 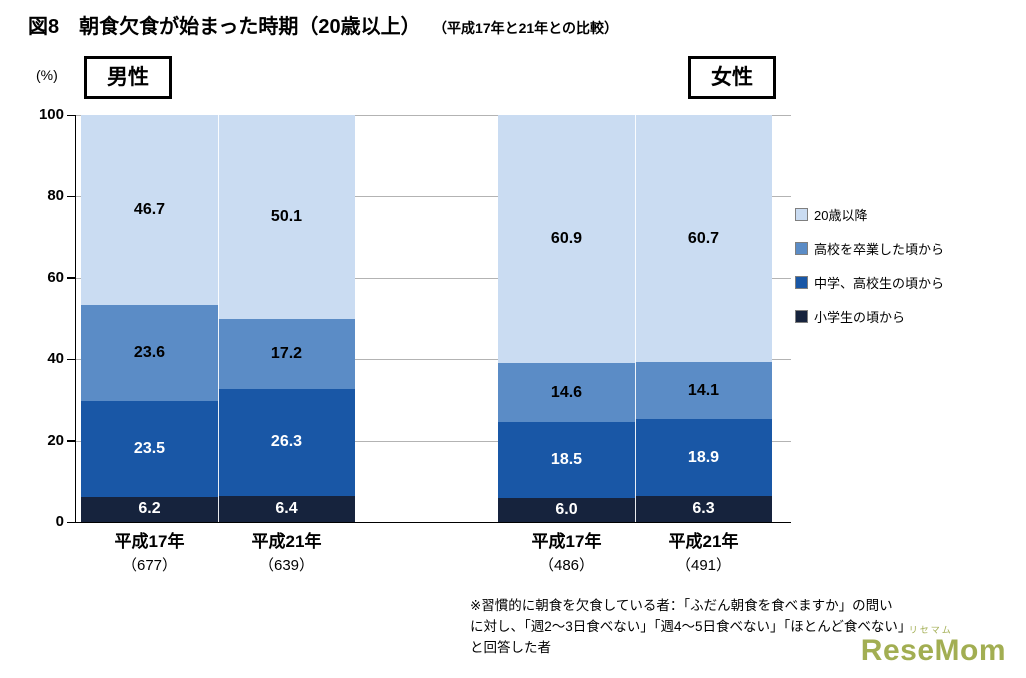 I want to click on bar-value-label: 6.0, so click(x=566, y=509).